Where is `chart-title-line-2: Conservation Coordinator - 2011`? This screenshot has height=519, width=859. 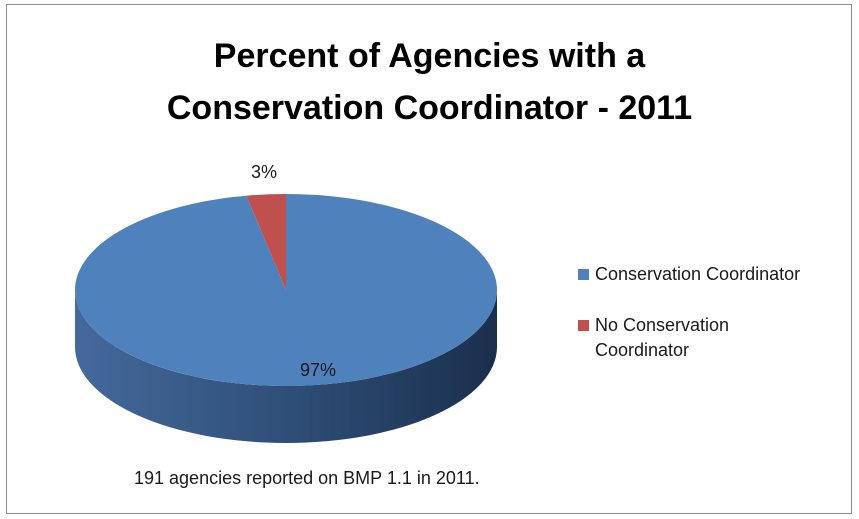
chart-title-line-2: Conservation Coordinator - 2011 is located at coordinates (429, 108).